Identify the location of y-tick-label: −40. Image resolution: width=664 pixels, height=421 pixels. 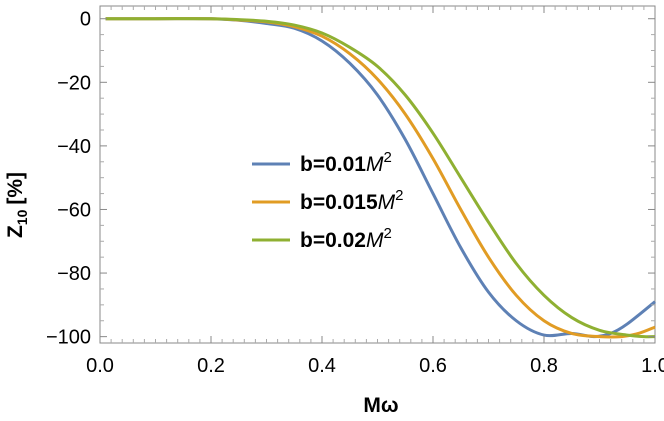
(74, 147).